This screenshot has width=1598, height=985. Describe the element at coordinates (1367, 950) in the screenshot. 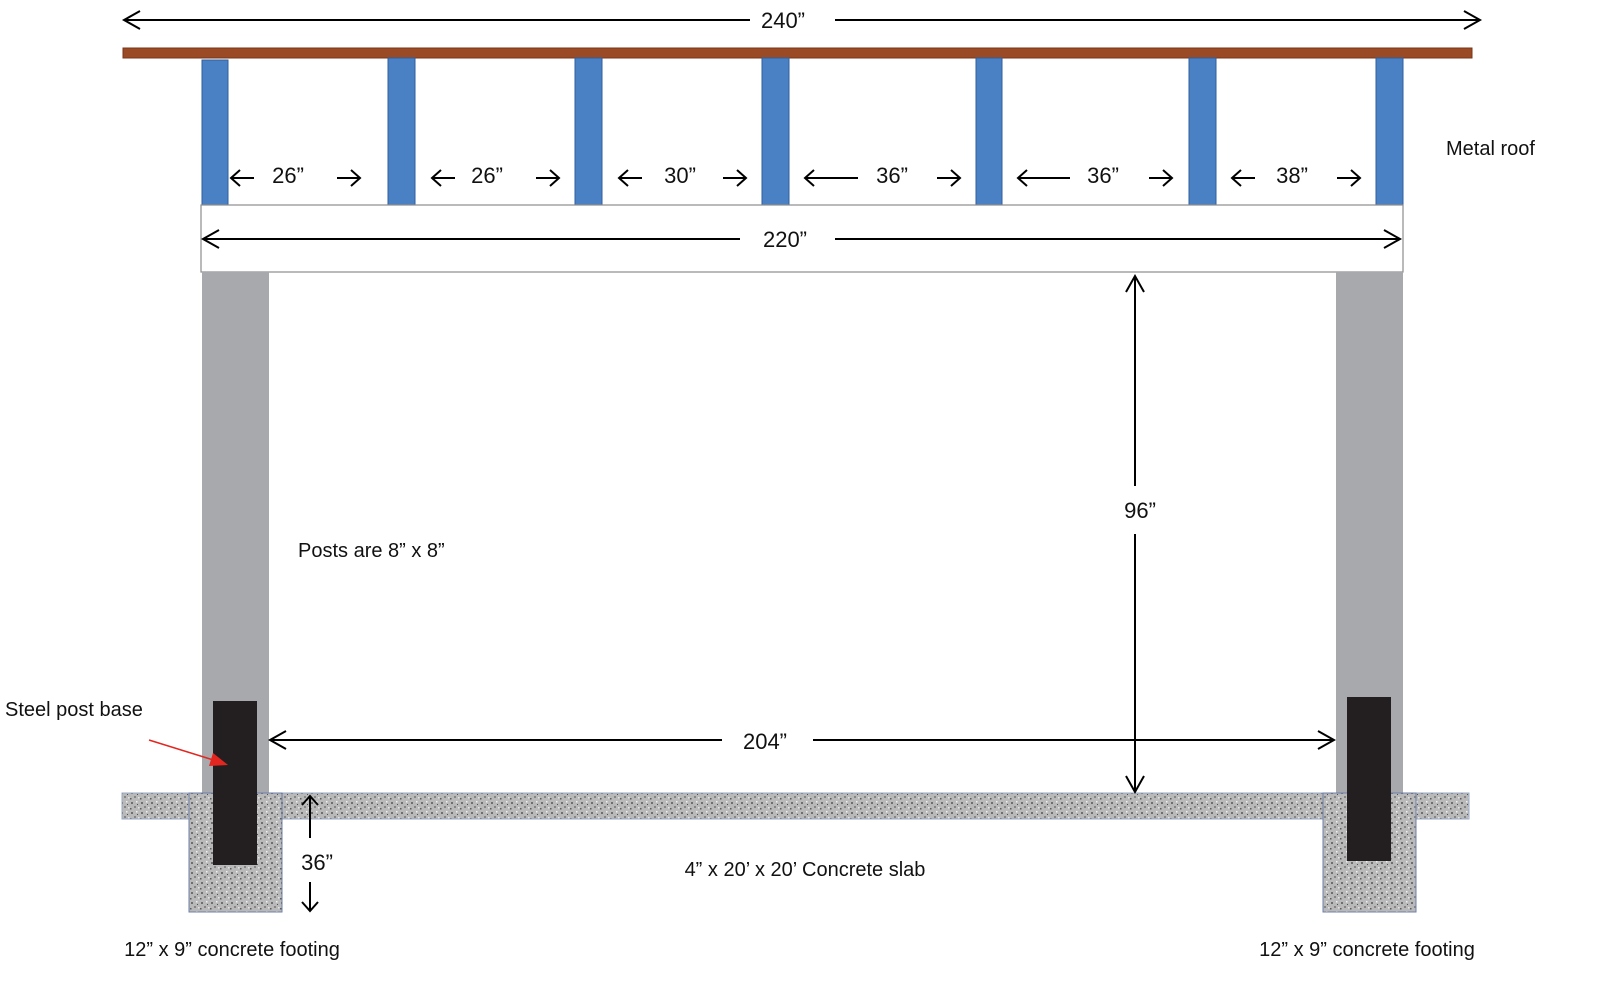

I see `footing-right-label: 12” x 9” concrete footing` at that location.